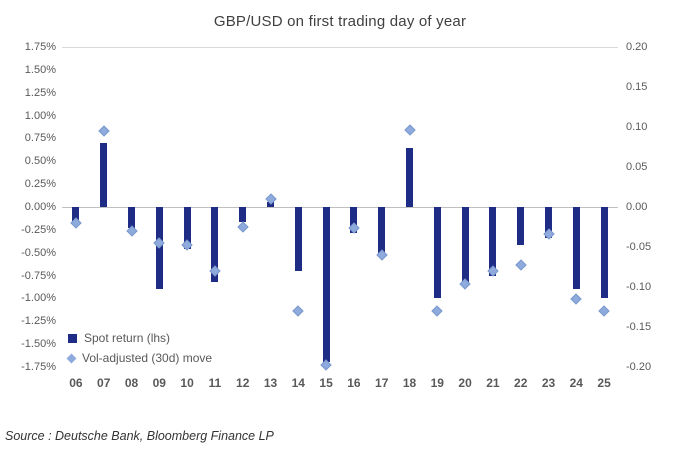 This screenshot has height=455, width=678. What do you see at coordinates (340, 207) in the screenshot?
I see `zero-axis-line` at bounding box center [340, 207].